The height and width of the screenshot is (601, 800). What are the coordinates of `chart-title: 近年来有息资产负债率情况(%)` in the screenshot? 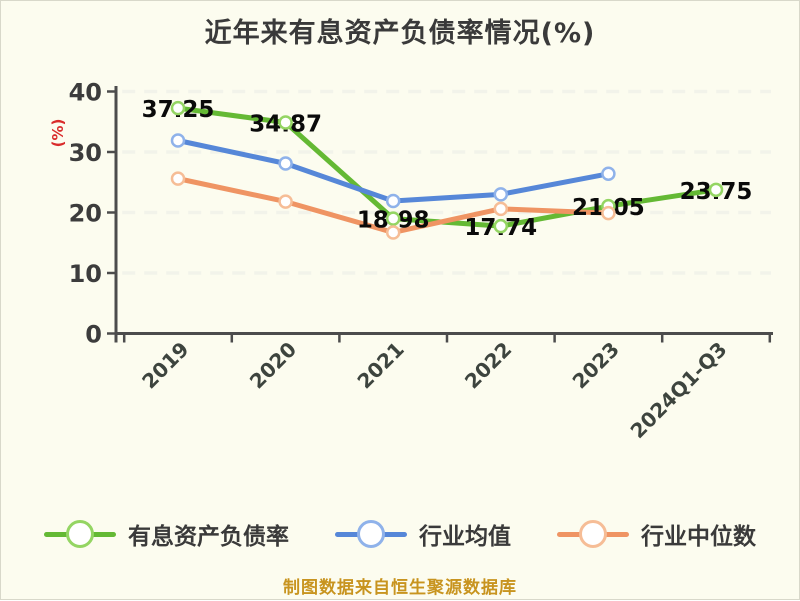 It's located at (400, 33).